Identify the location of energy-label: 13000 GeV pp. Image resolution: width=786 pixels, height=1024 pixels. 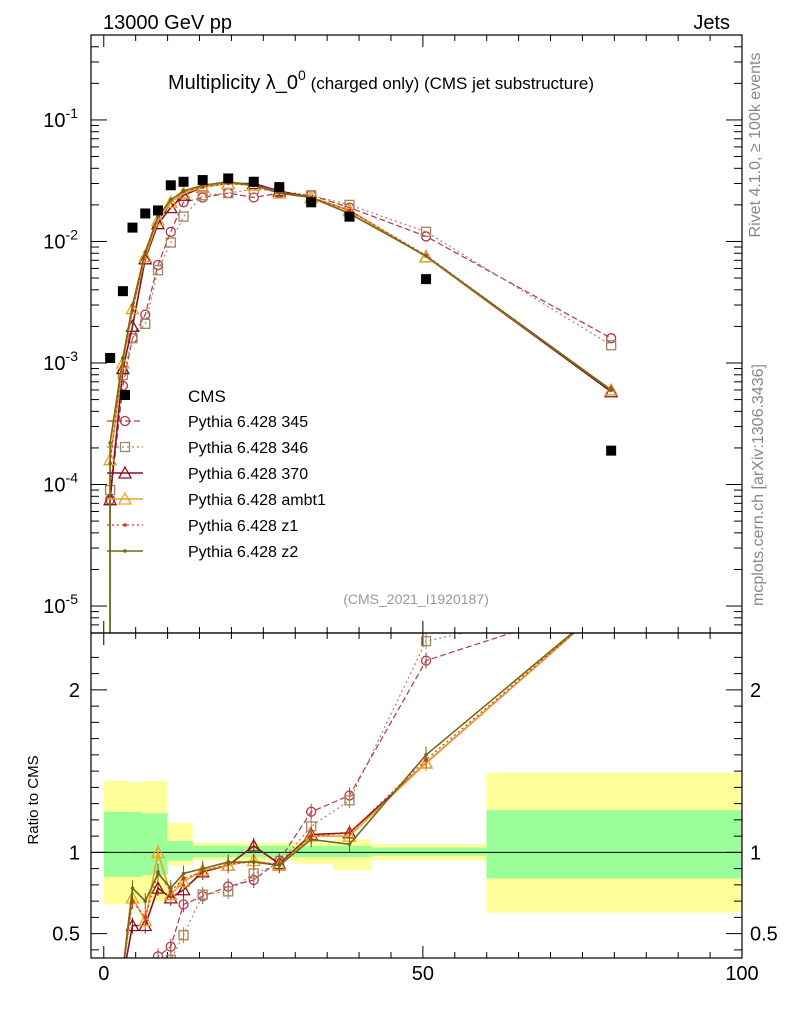
(167, 23).